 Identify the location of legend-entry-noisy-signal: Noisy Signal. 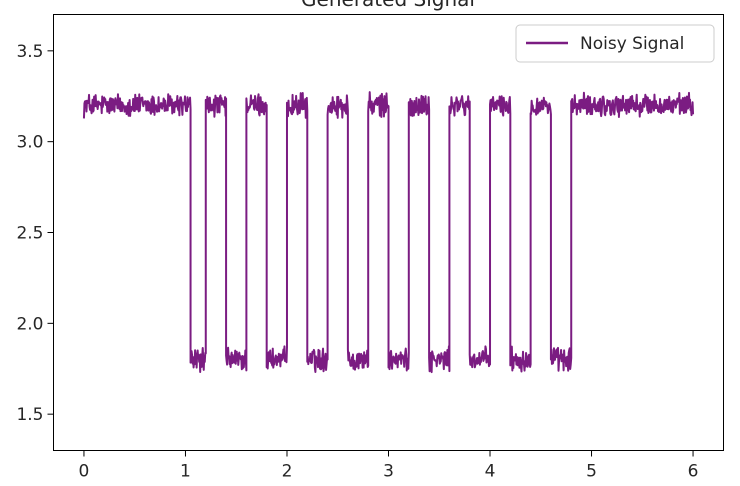
(632, 44).